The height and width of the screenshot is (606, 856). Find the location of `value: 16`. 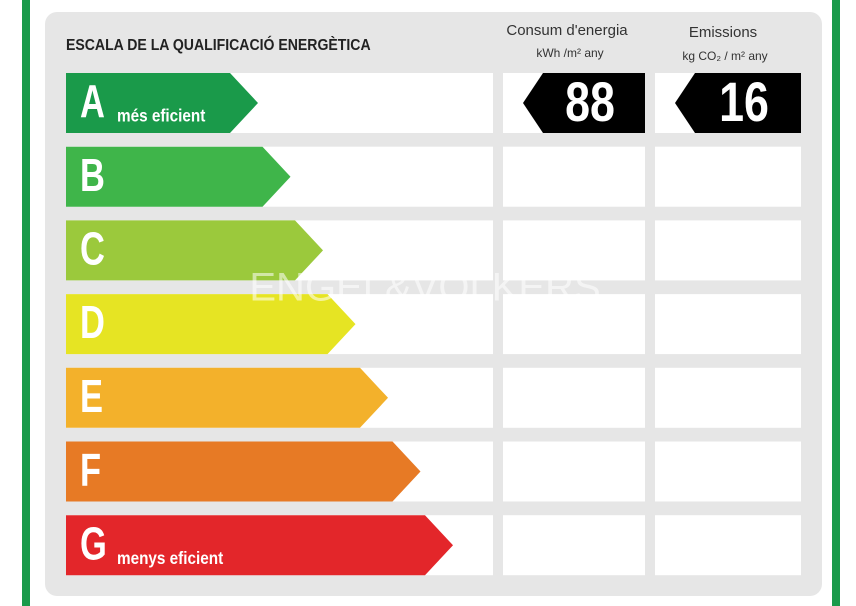

value: 16 is located at coordinates (744, 101).